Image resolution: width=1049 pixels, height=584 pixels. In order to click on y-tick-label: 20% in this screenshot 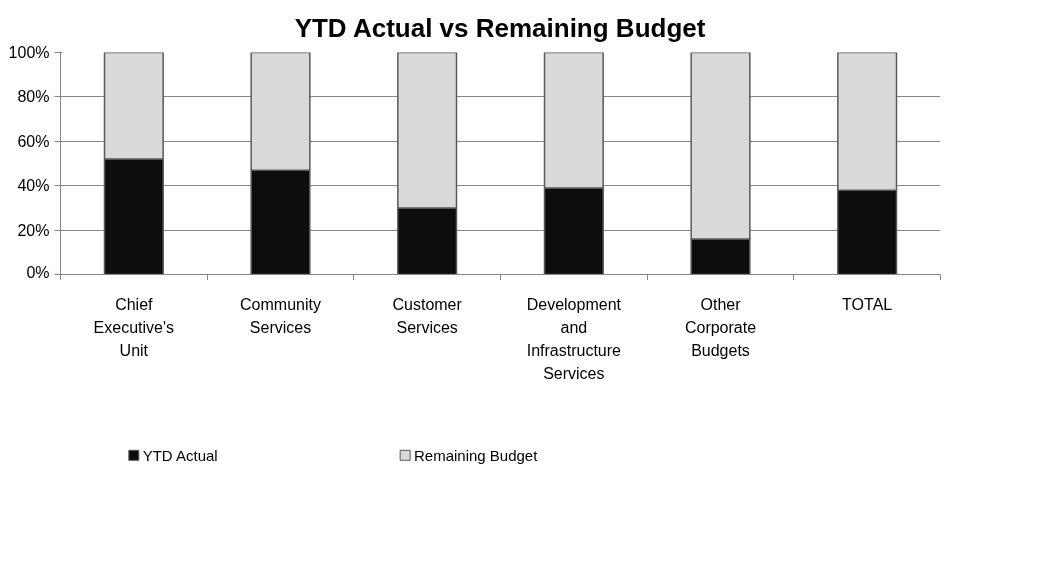, I will do `click(33, 230)`.